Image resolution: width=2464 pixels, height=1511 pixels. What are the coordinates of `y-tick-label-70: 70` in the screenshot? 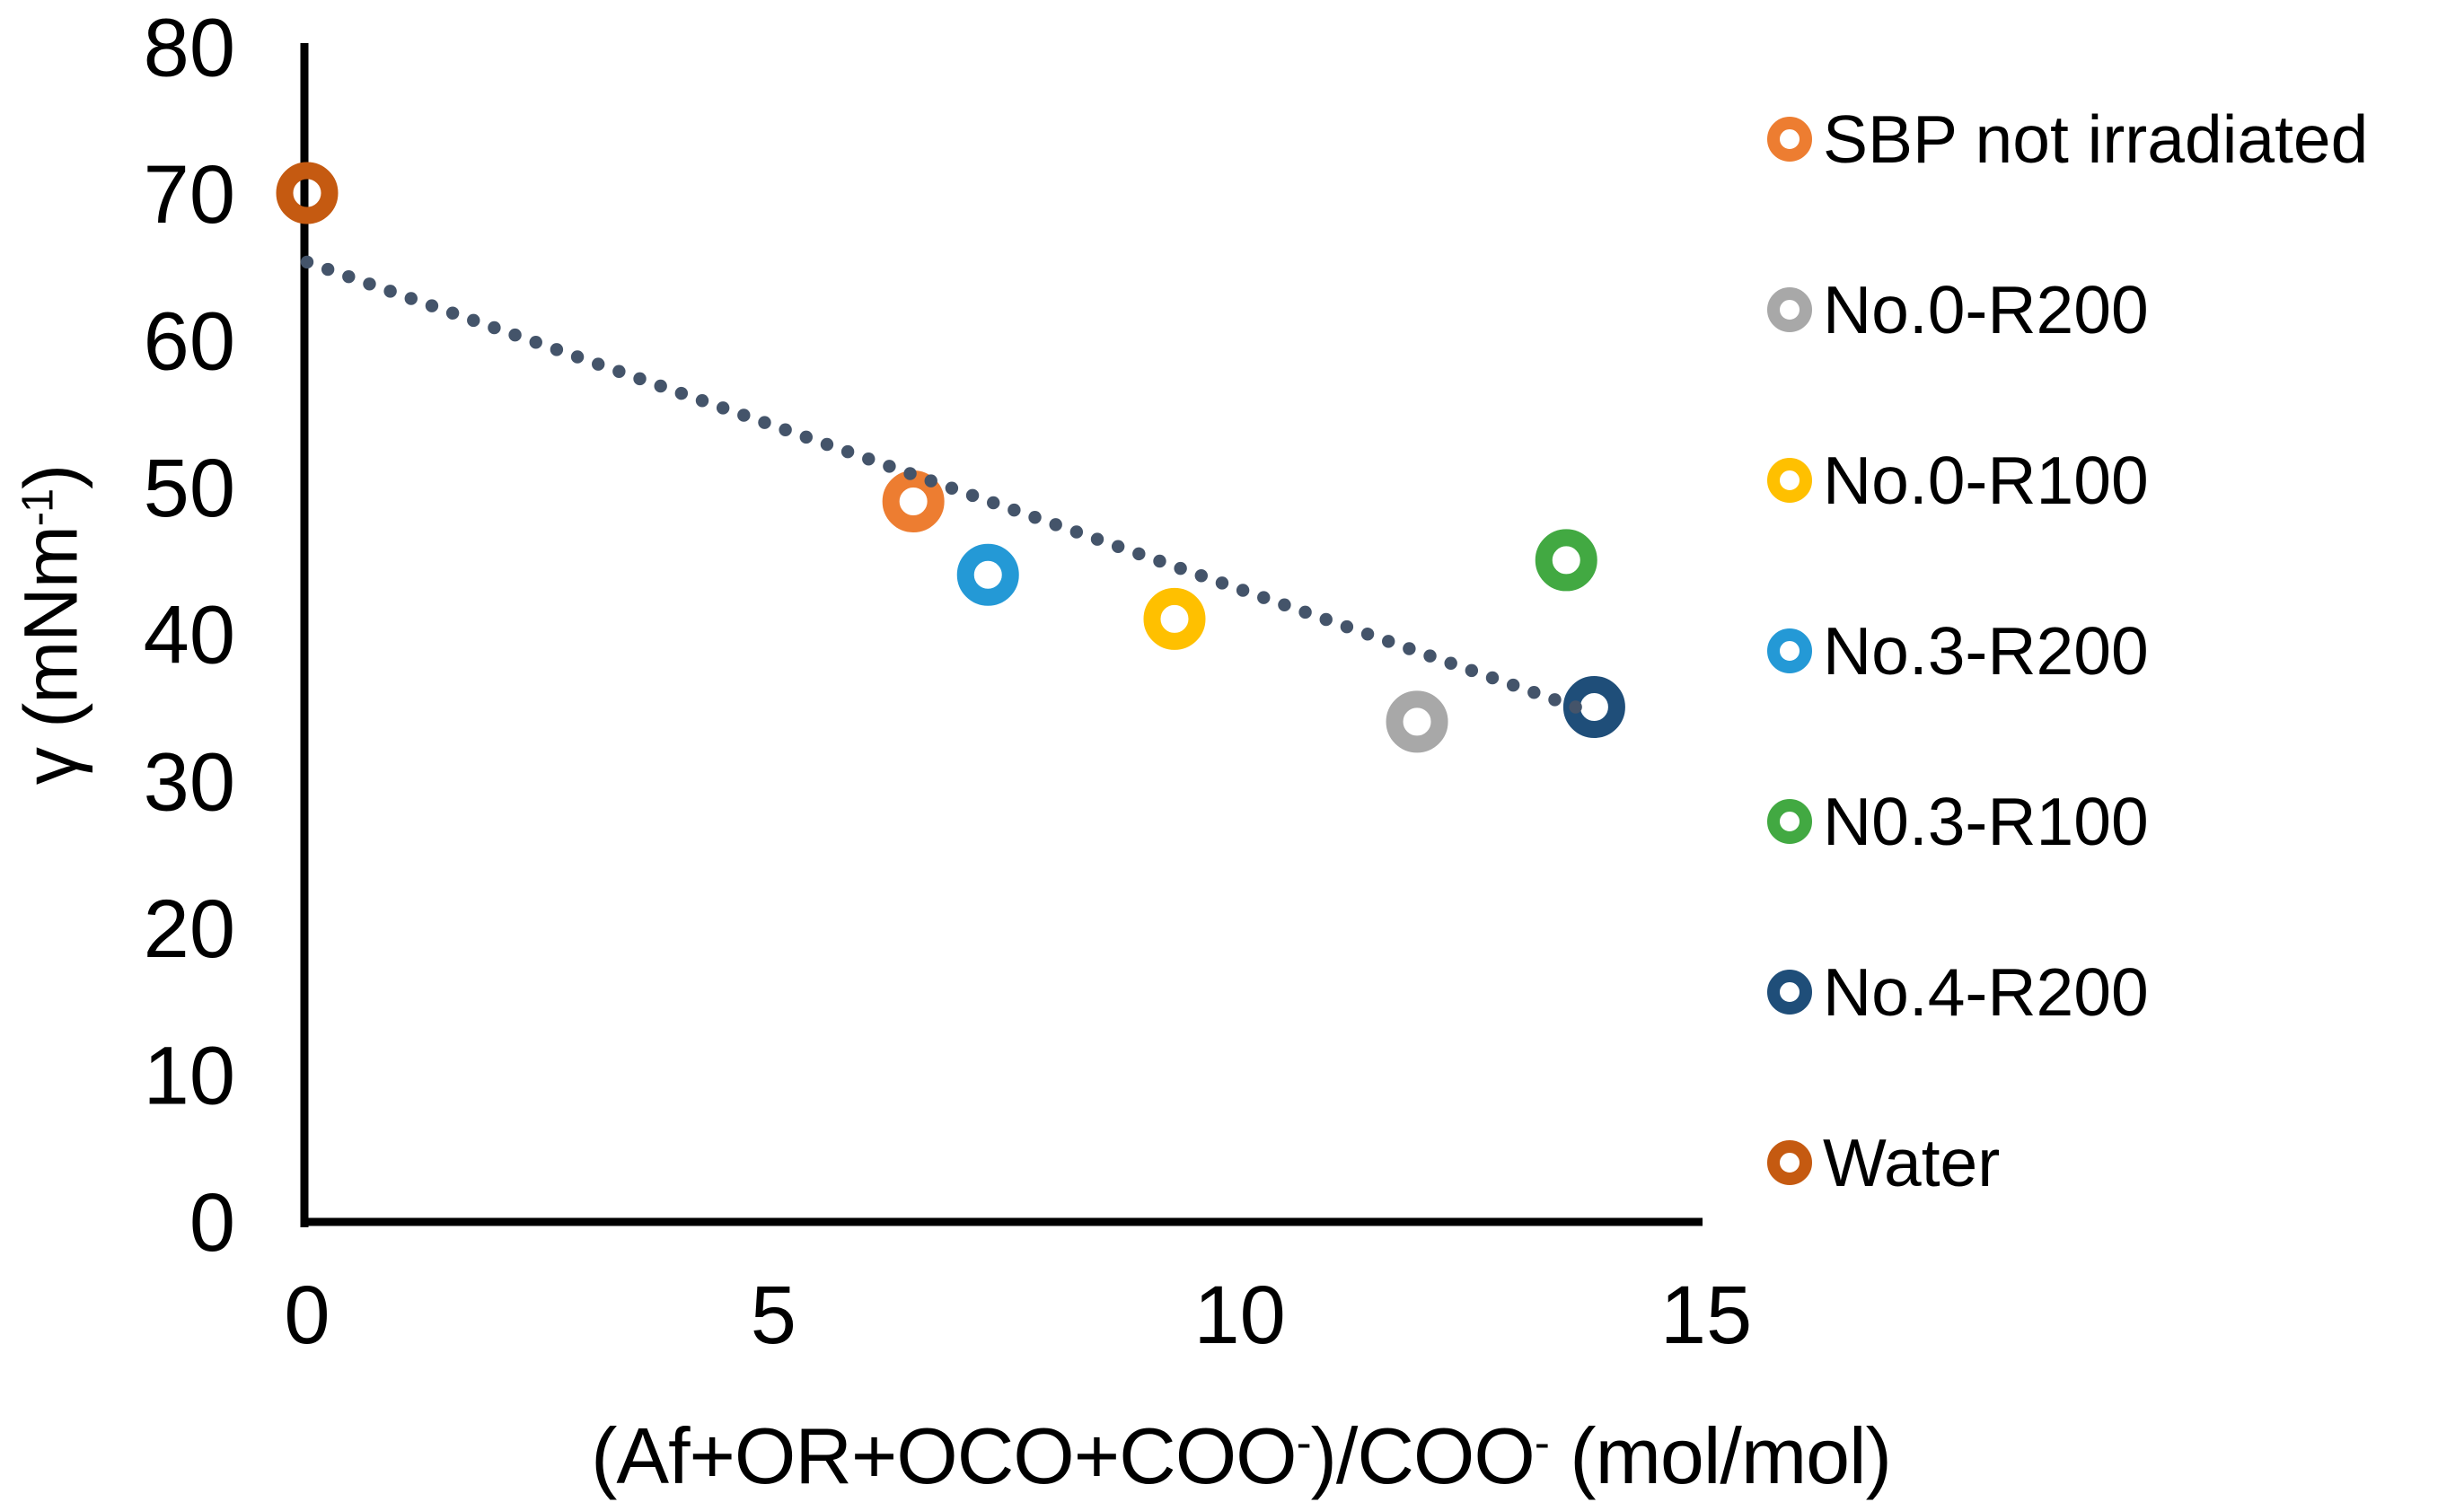 It's located at (189, 195).